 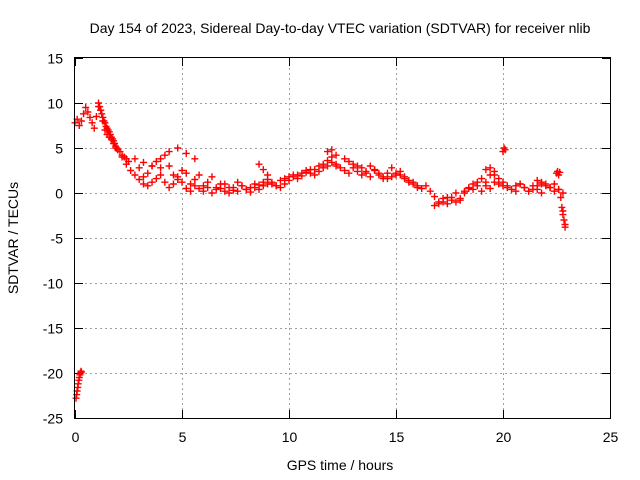 I want to click on x-tick-label: 25, so click(x=611, y=437).